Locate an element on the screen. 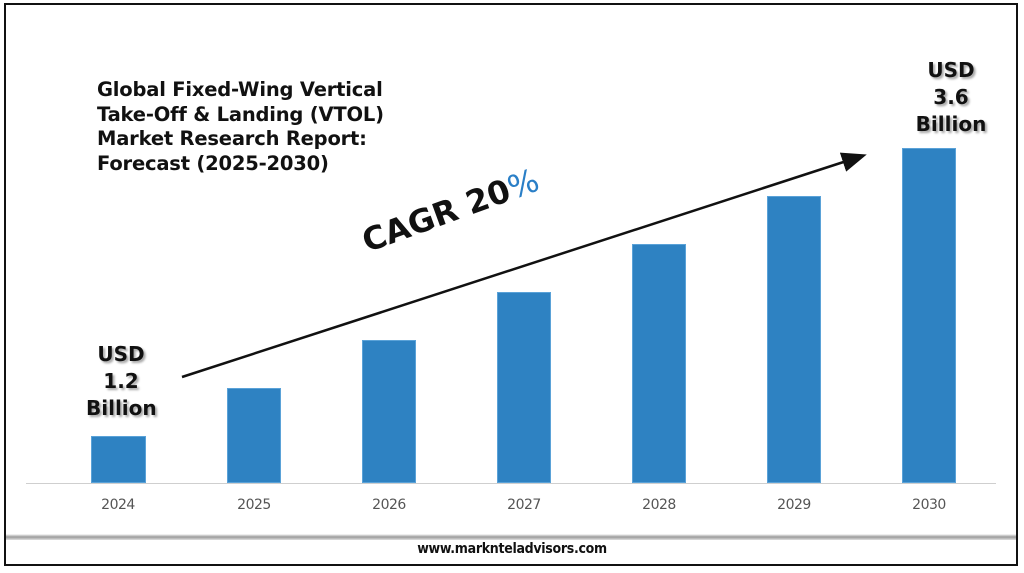 The image size is (1024, 573). x-tick-label: 2027 is located at coordinates (524, 505).